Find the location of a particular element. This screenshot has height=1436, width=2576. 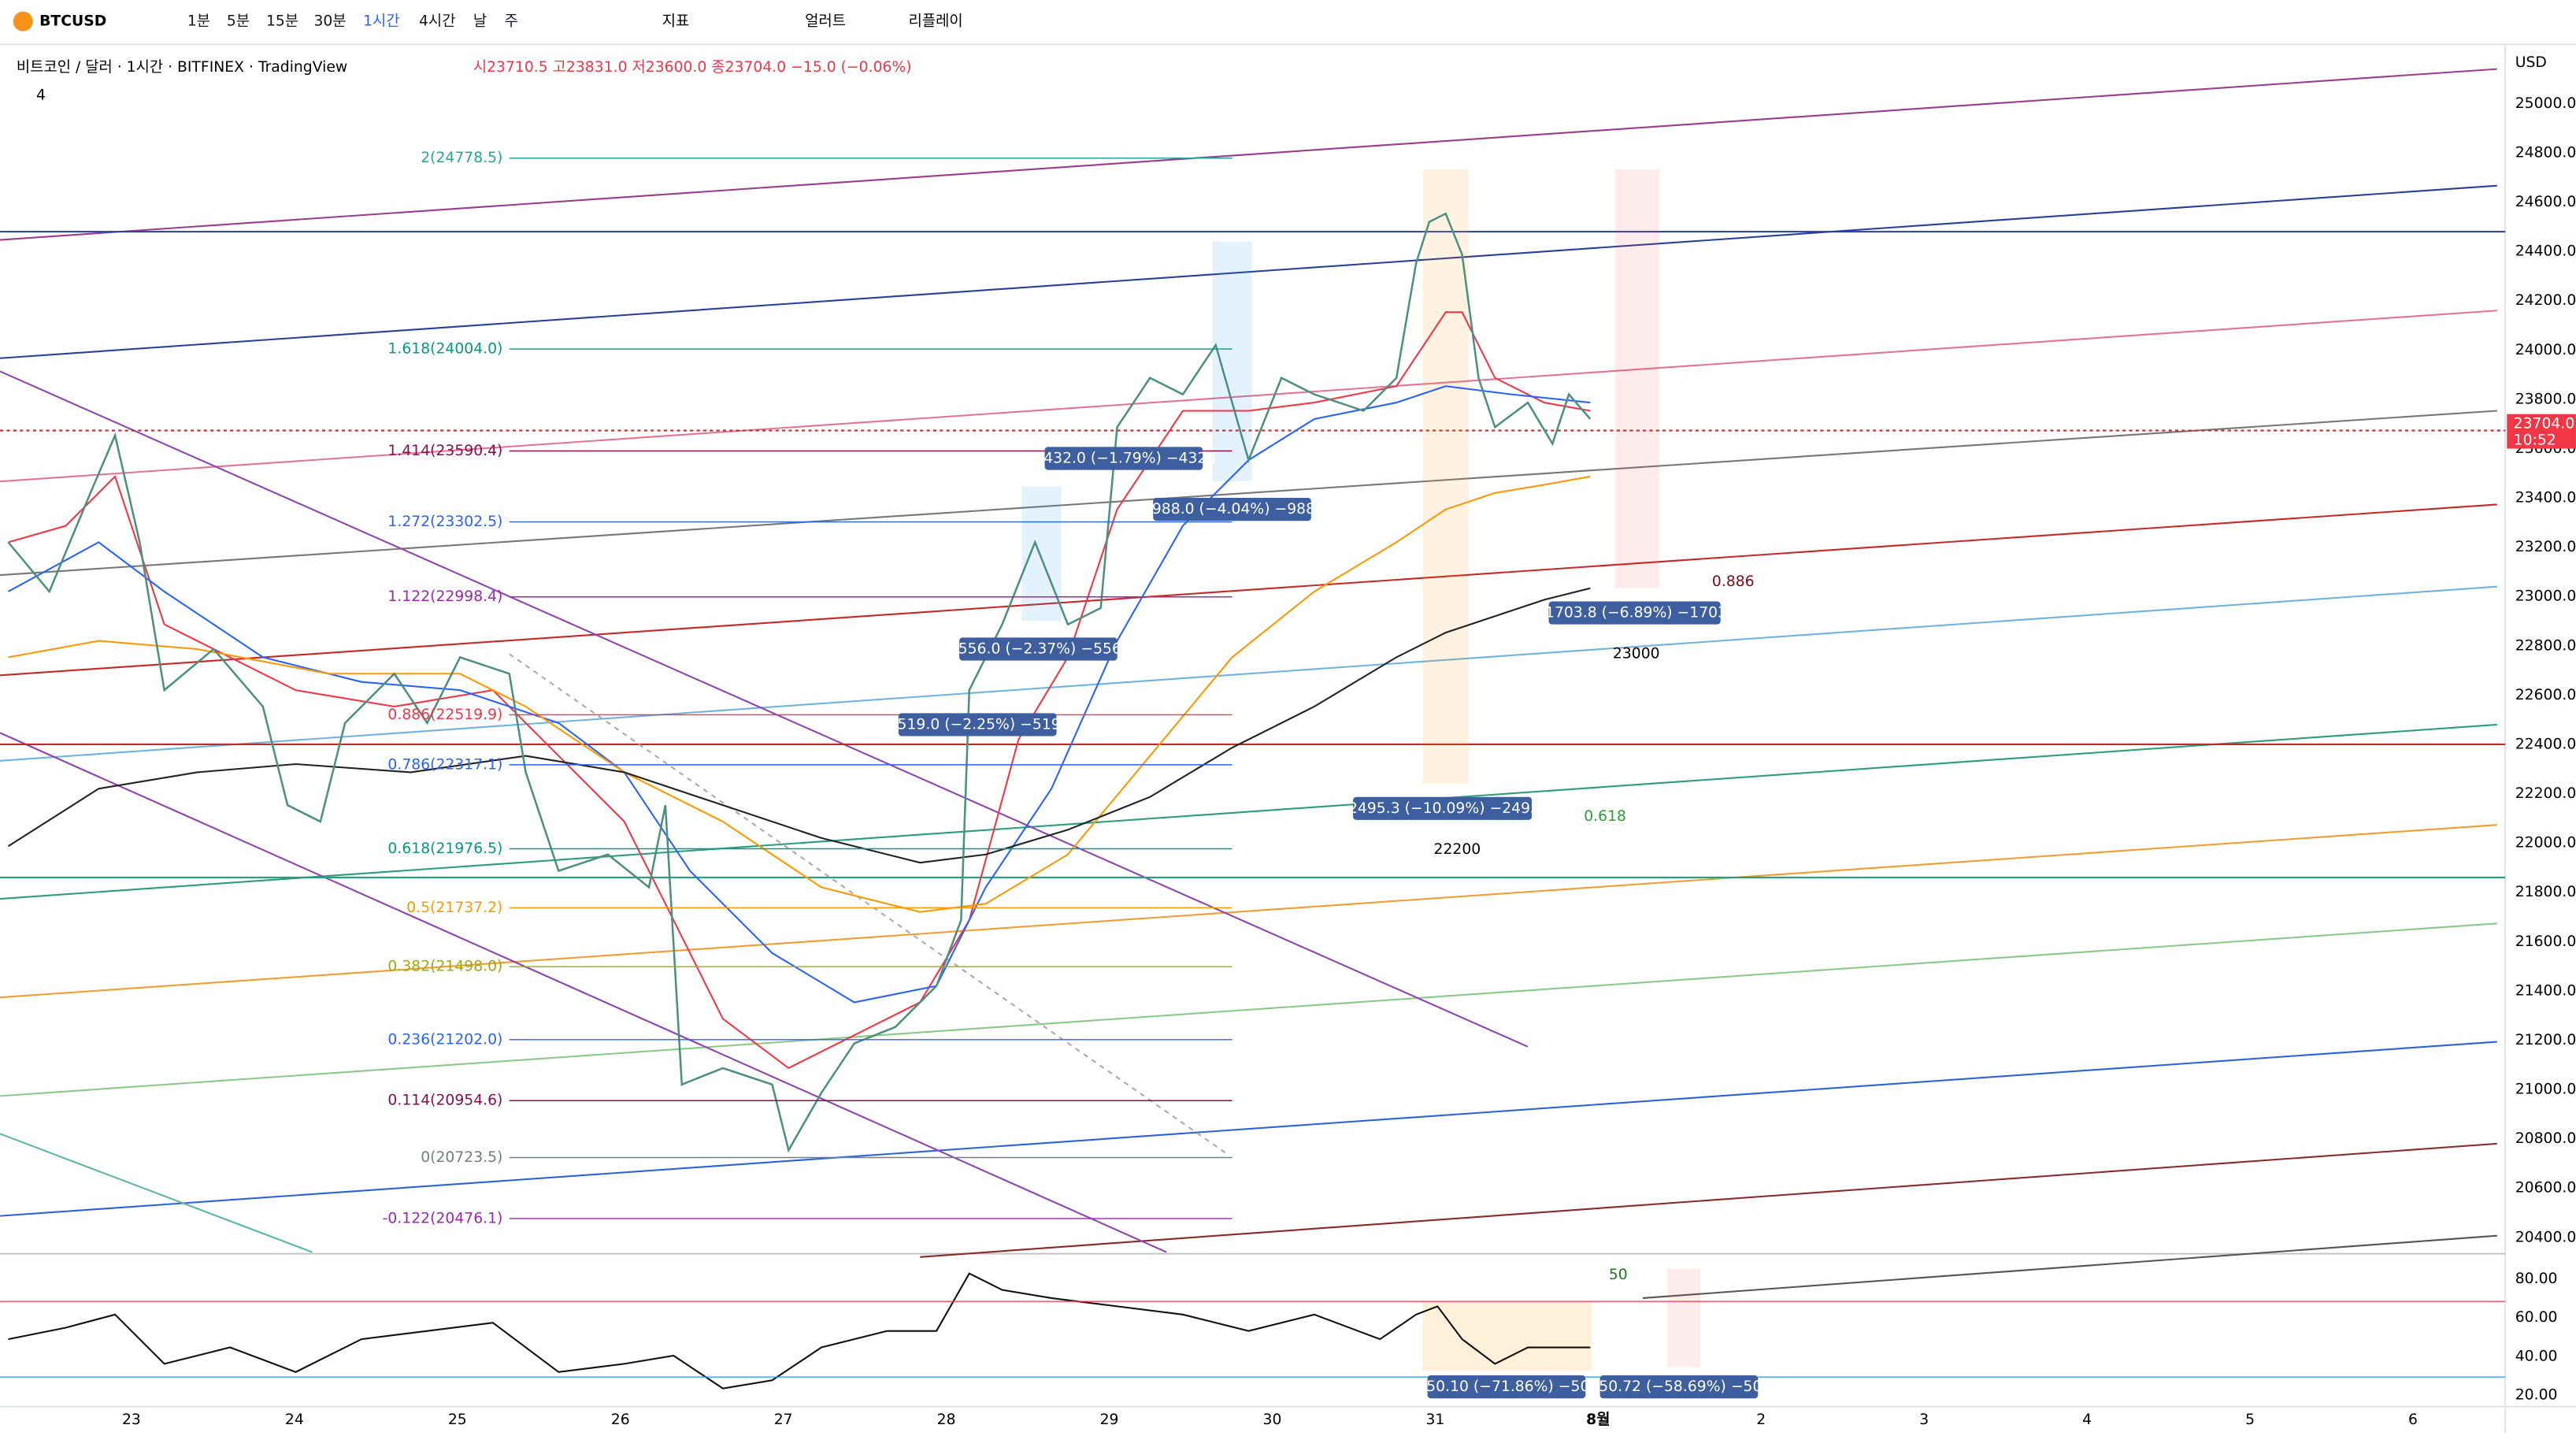

time-label: 2 is located at coordinates (1761, 1420).